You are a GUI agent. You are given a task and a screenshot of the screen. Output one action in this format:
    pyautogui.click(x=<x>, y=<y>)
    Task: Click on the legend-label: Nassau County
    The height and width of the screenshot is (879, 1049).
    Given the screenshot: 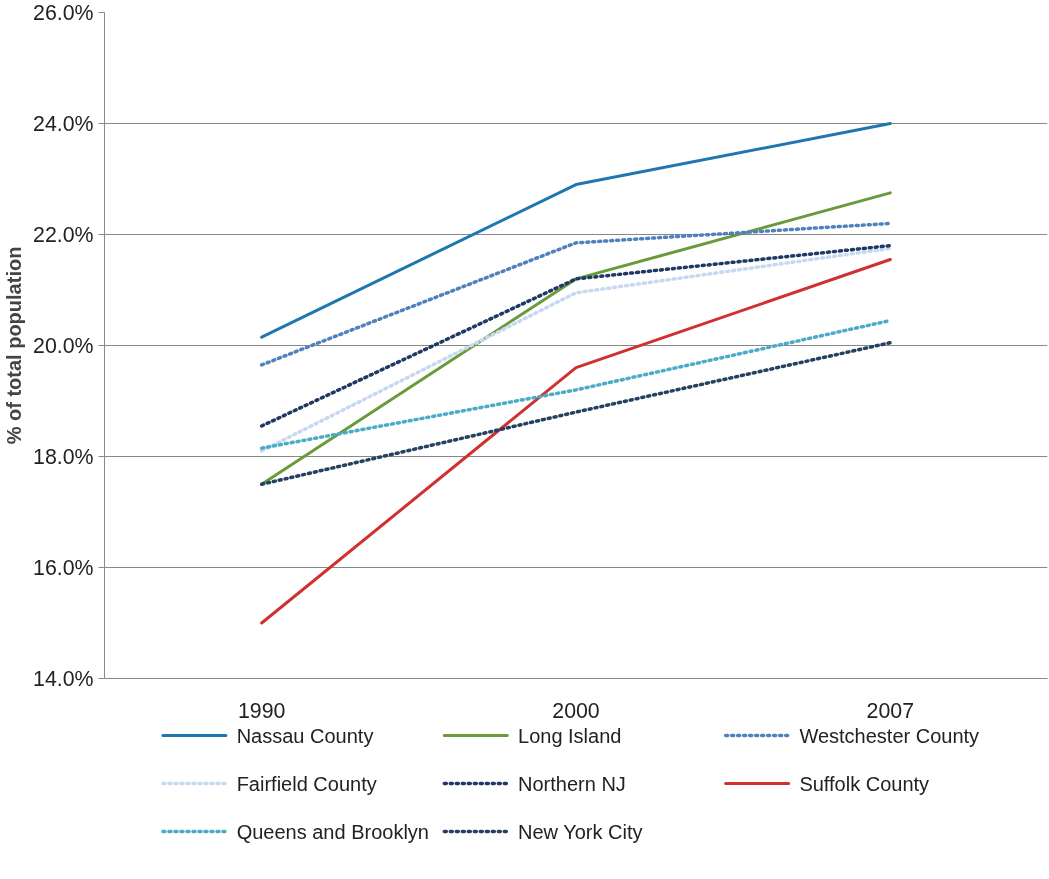 What is the action you would take?
    pyautogui.click(x=305, y=735)
    